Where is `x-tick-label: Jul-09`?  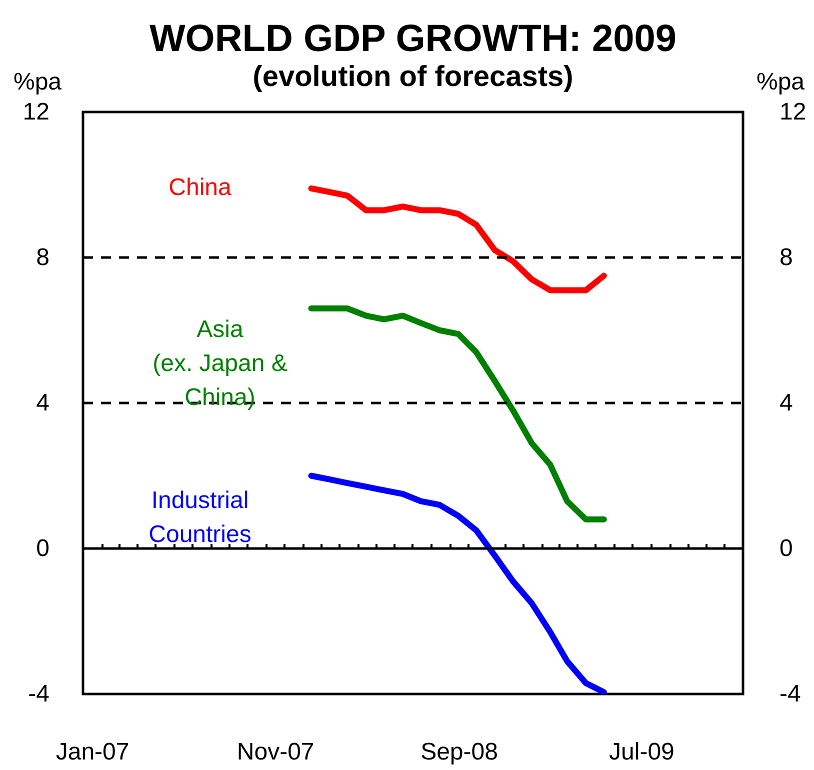
x-tick-label: Jul-09 is located at coordinates (641, 752).